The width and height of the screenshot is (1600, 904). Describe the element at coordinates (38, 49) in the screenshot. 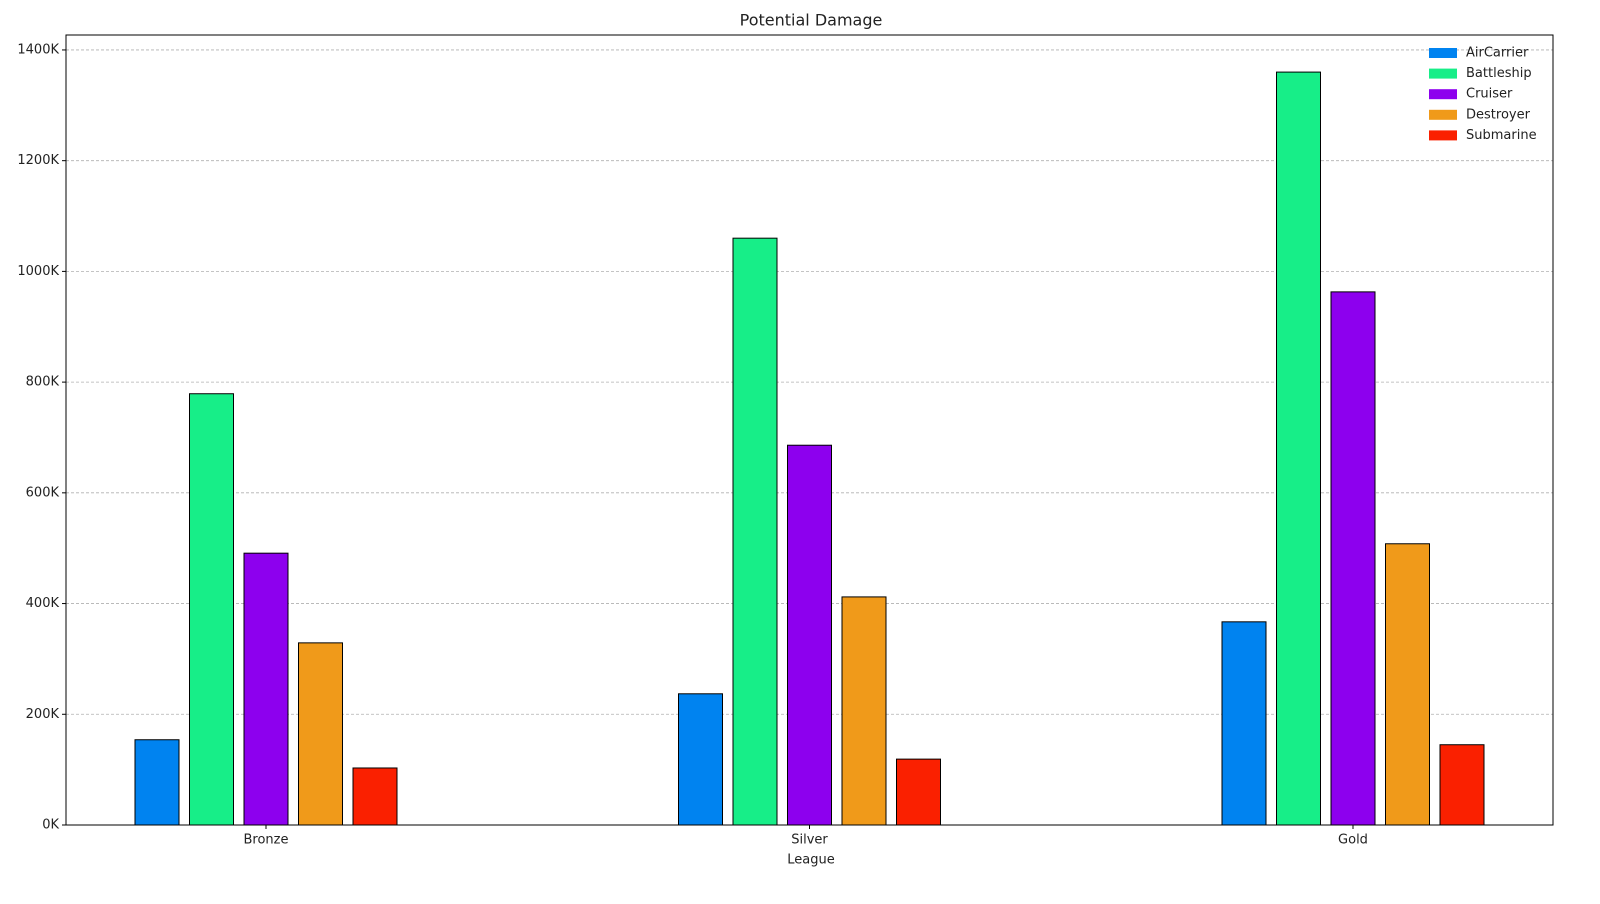

I see `y-tick-label: 1400K` at that location.